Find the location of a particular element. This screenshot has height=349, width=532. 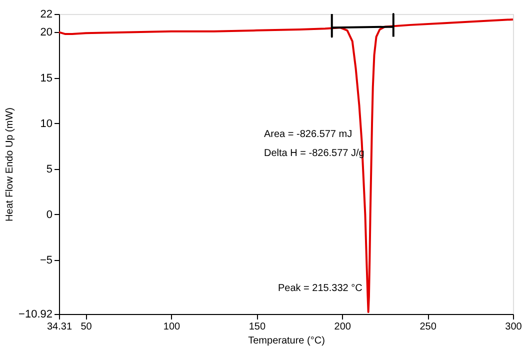

annotation: Area = -826.577 mJ is located at coordinates (308, 134).